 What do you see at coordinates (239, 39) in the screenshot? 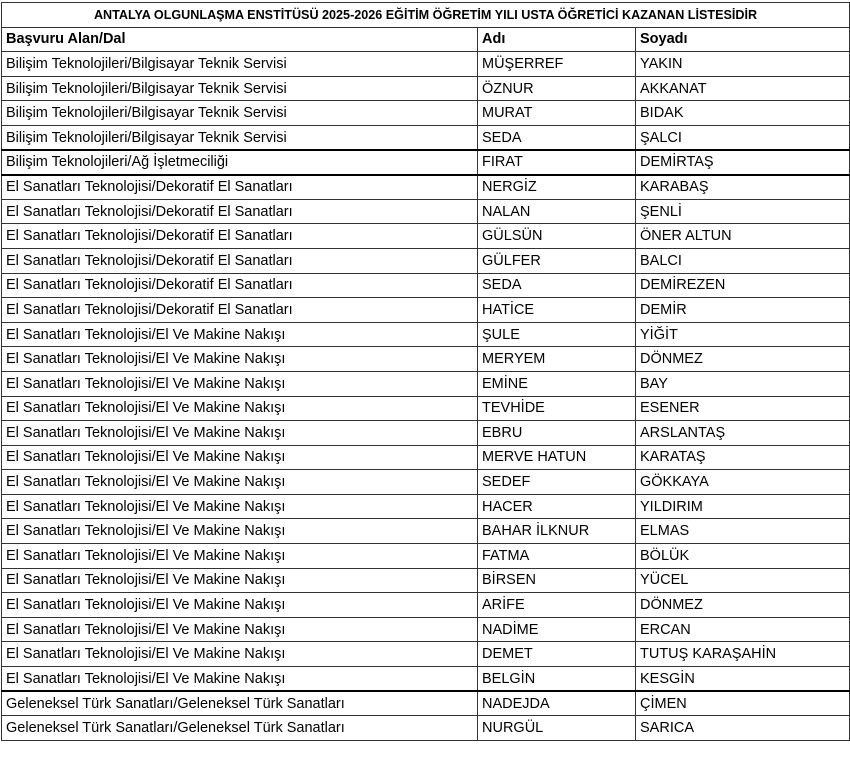
I see `header-cell: Başvuru Alan/Dal` at bounding box center [239, 39].